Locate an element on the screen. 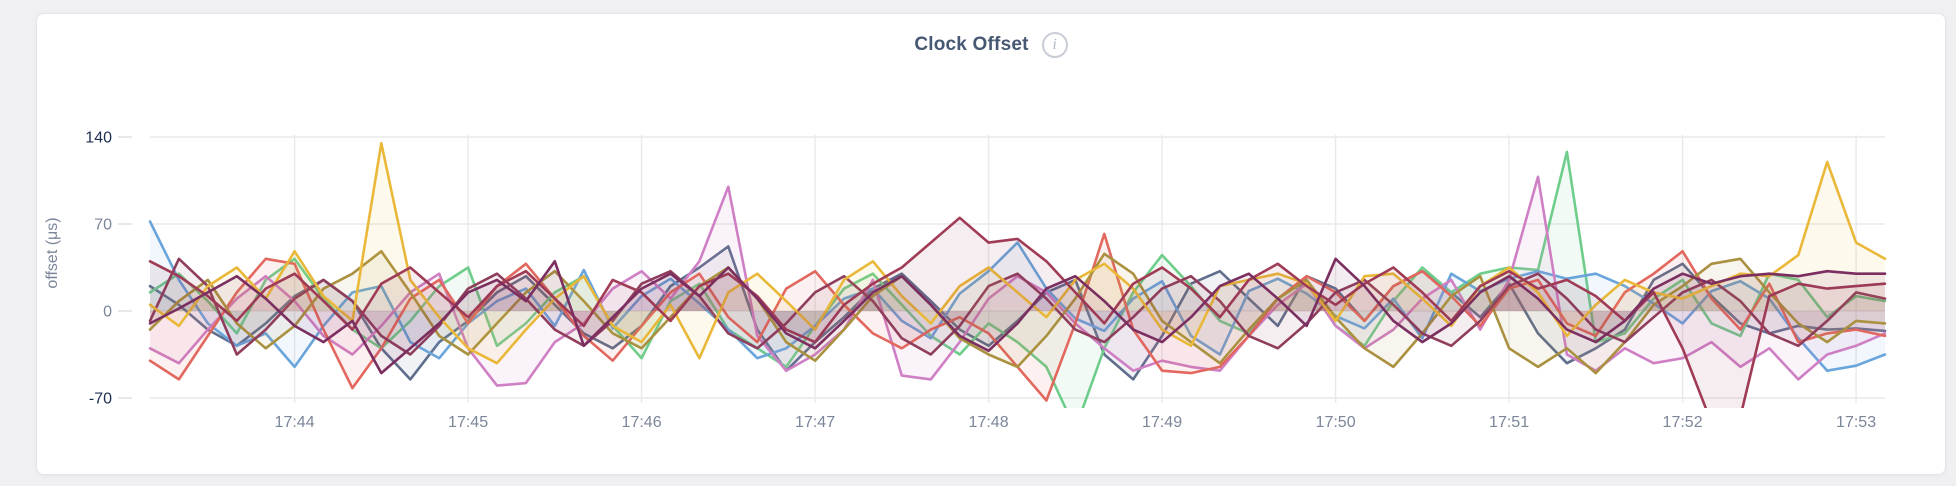 Image resolution: width=1956 pixels, height=486 pixels. x-tick-label: 17:44 is located at coordinates (295, 422).